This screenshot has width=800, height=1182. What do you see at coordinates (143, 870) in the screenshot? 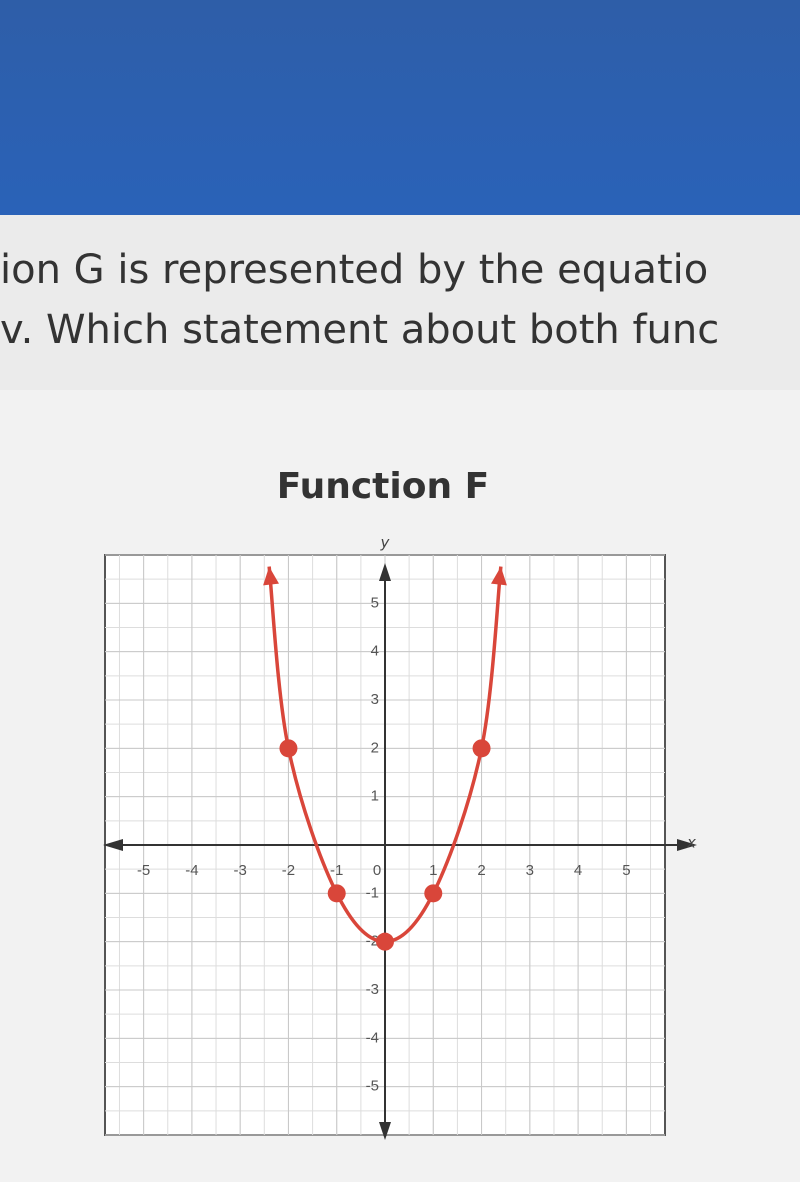
I see `x-tick-label: -5` at bounding box center [143, 870].